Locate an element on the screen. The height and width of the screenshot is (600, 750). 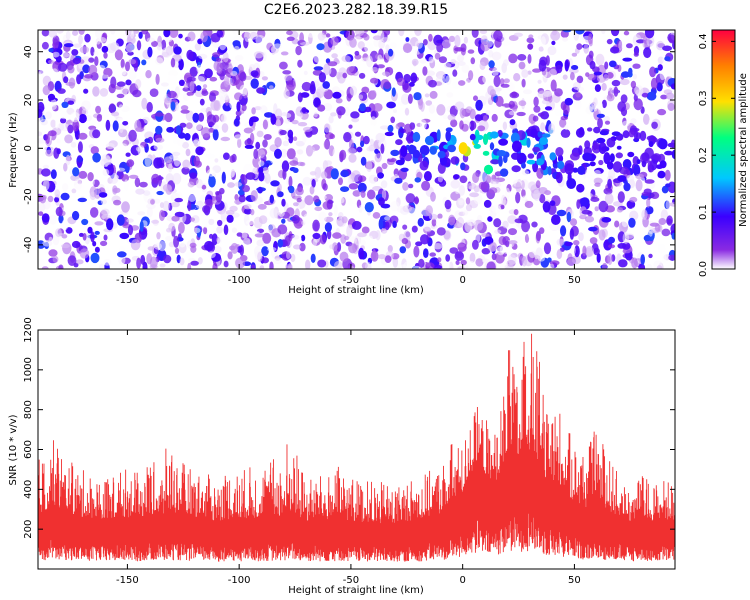
bottom-y-tick-label: 800 is located at coordinates (28, 409).